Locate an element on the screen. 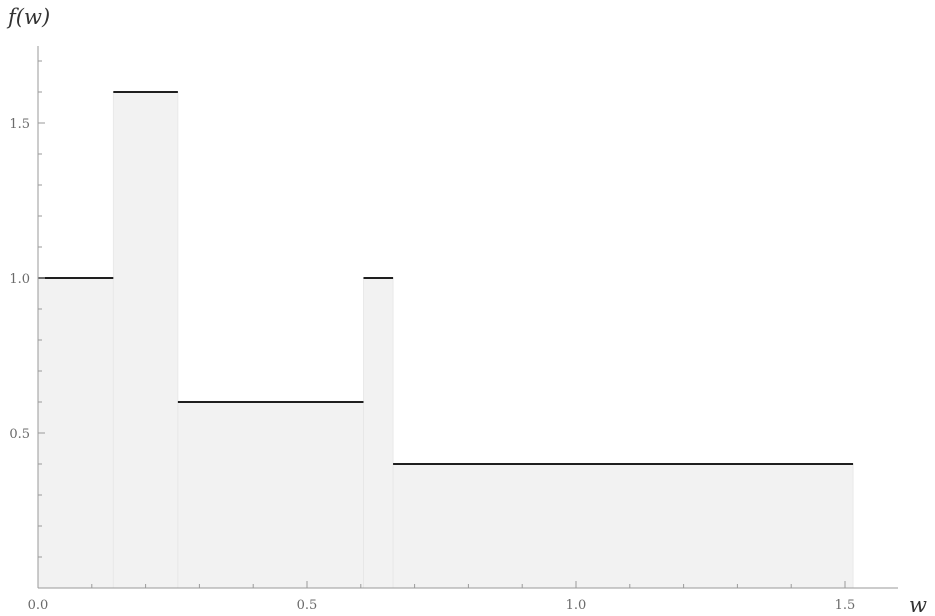  x-axis-title: w is located at coordinates (918, 604).